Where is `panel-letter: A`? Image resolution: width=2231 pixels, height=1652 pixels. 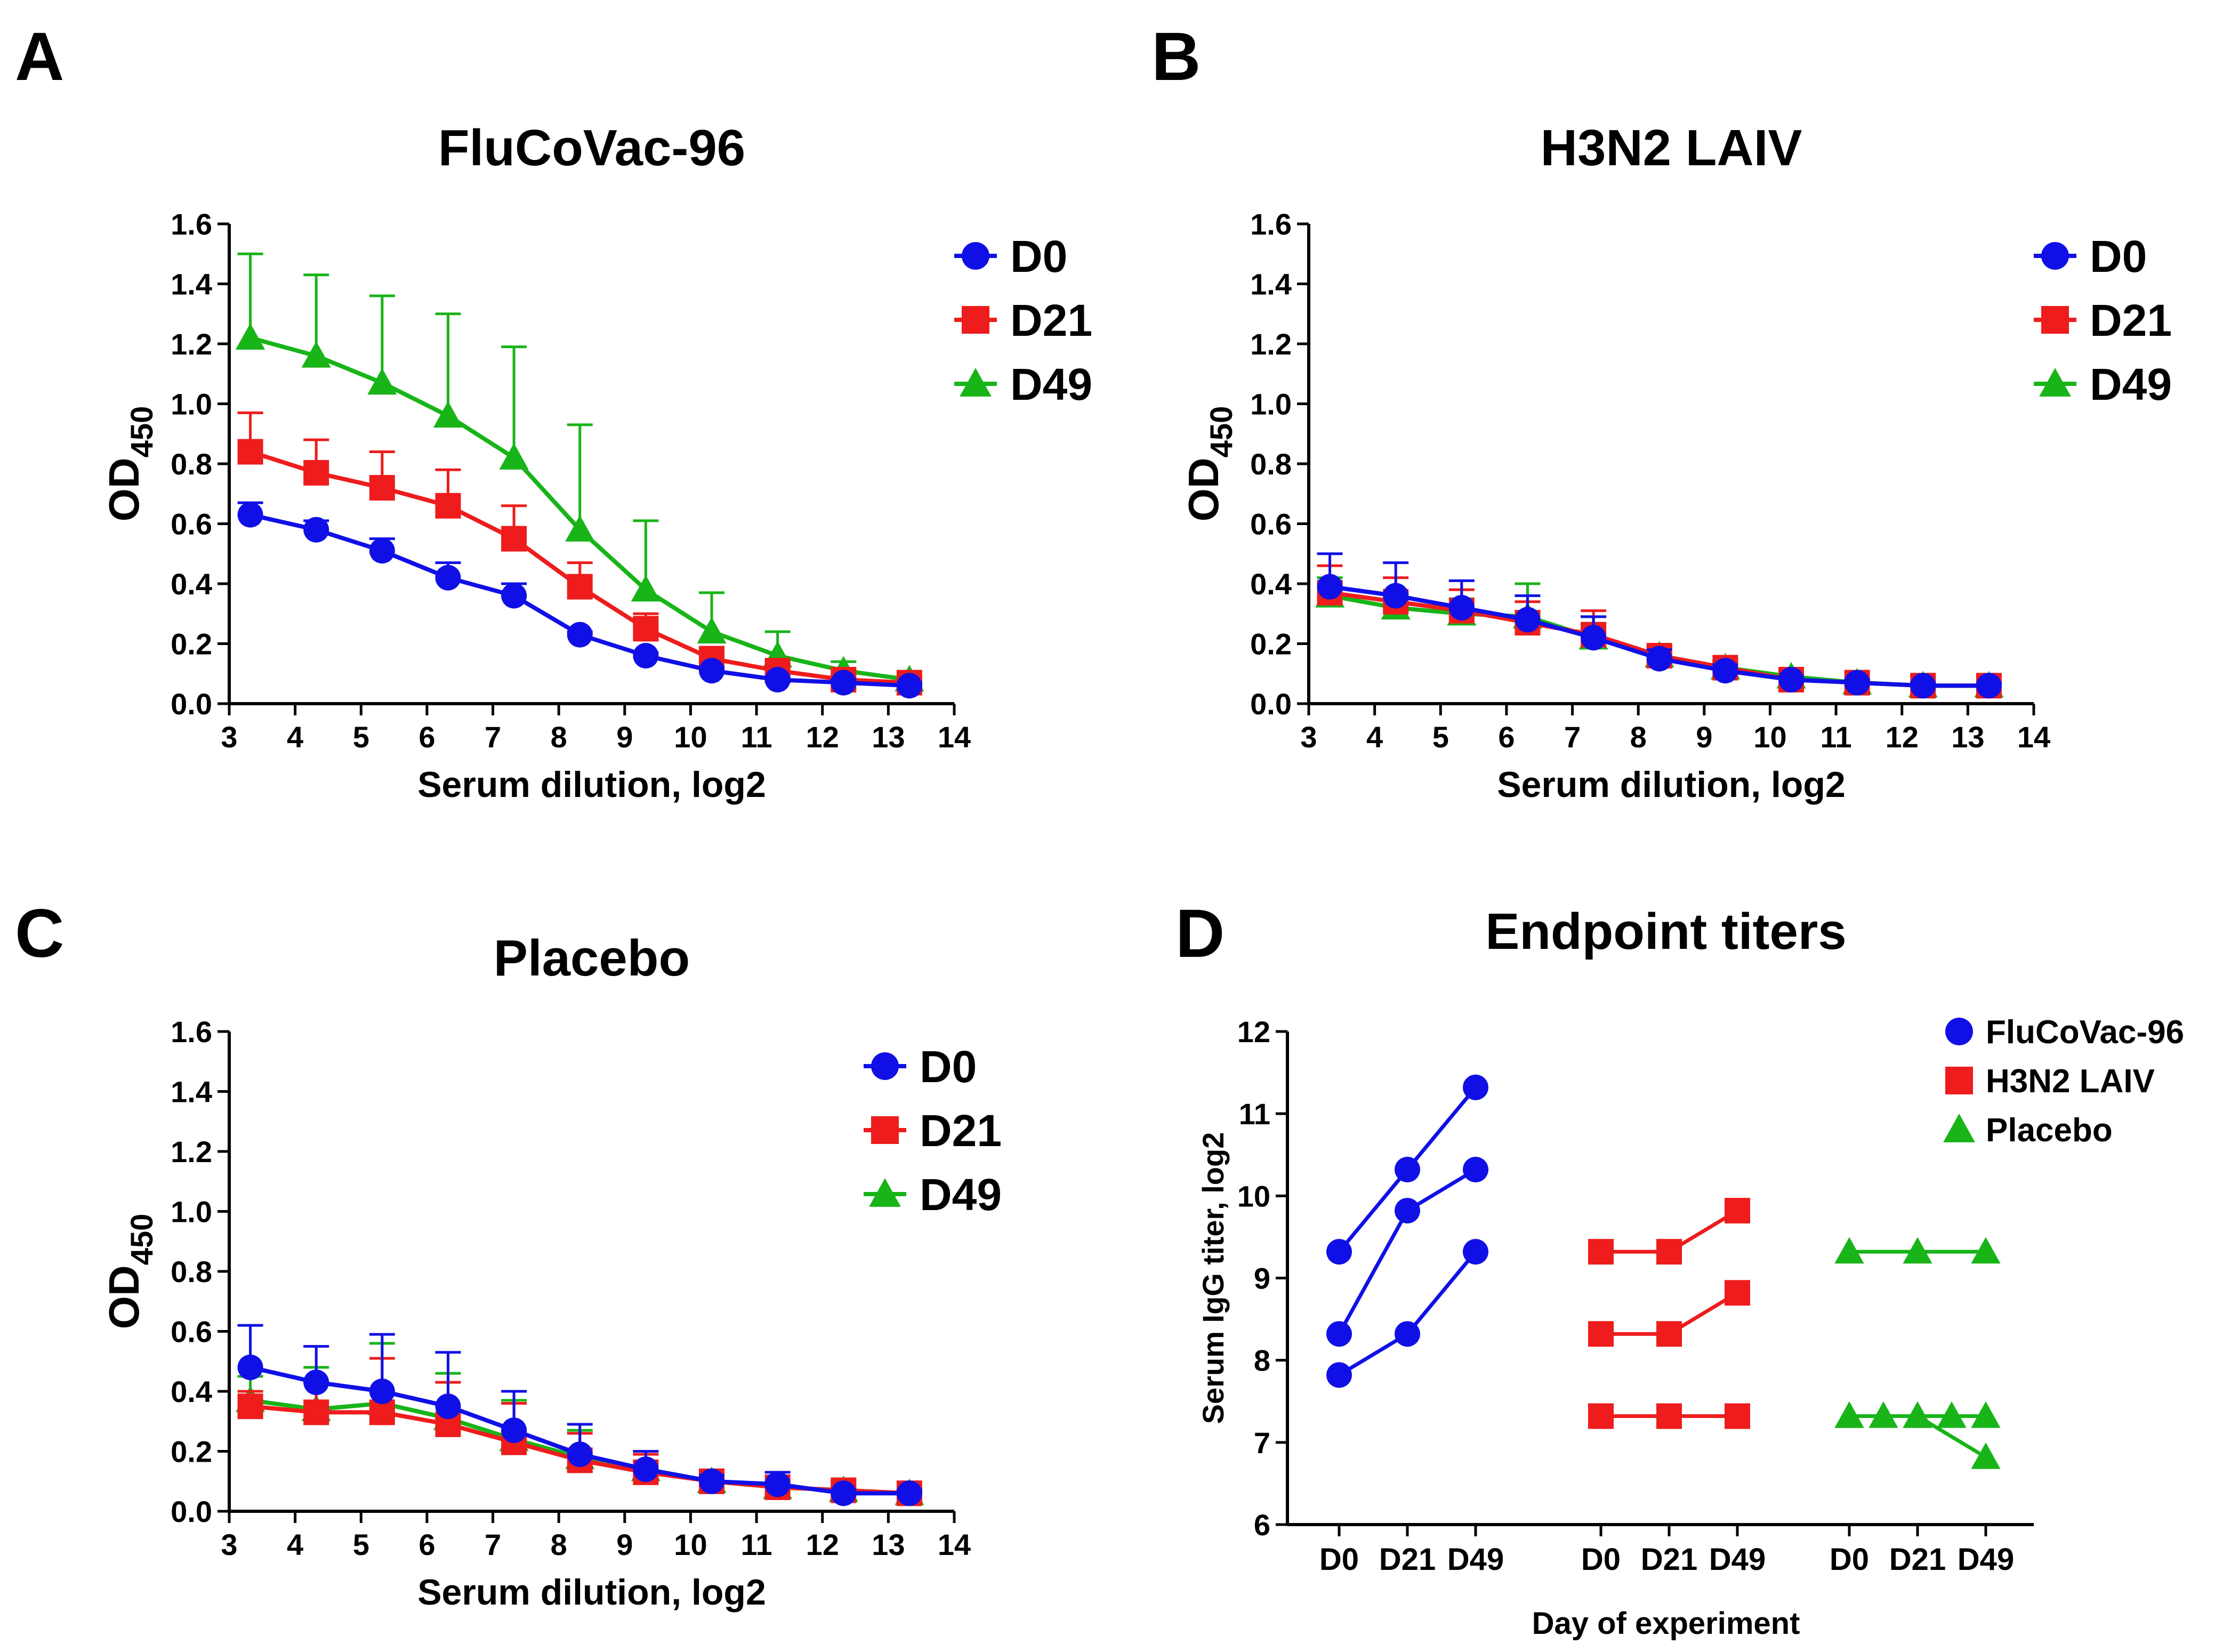 panel-letter: A is located at coordinates (40, 57).